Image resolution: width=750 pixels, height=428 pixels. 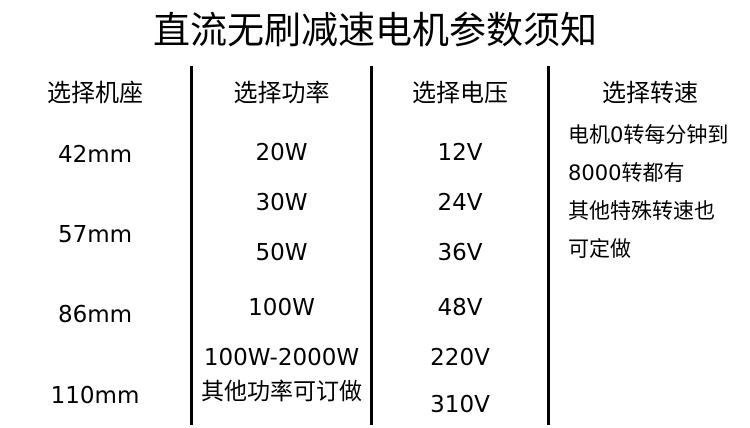 I want to click on cell-frame-size-3: 86mm, so click(x=95, y=315).